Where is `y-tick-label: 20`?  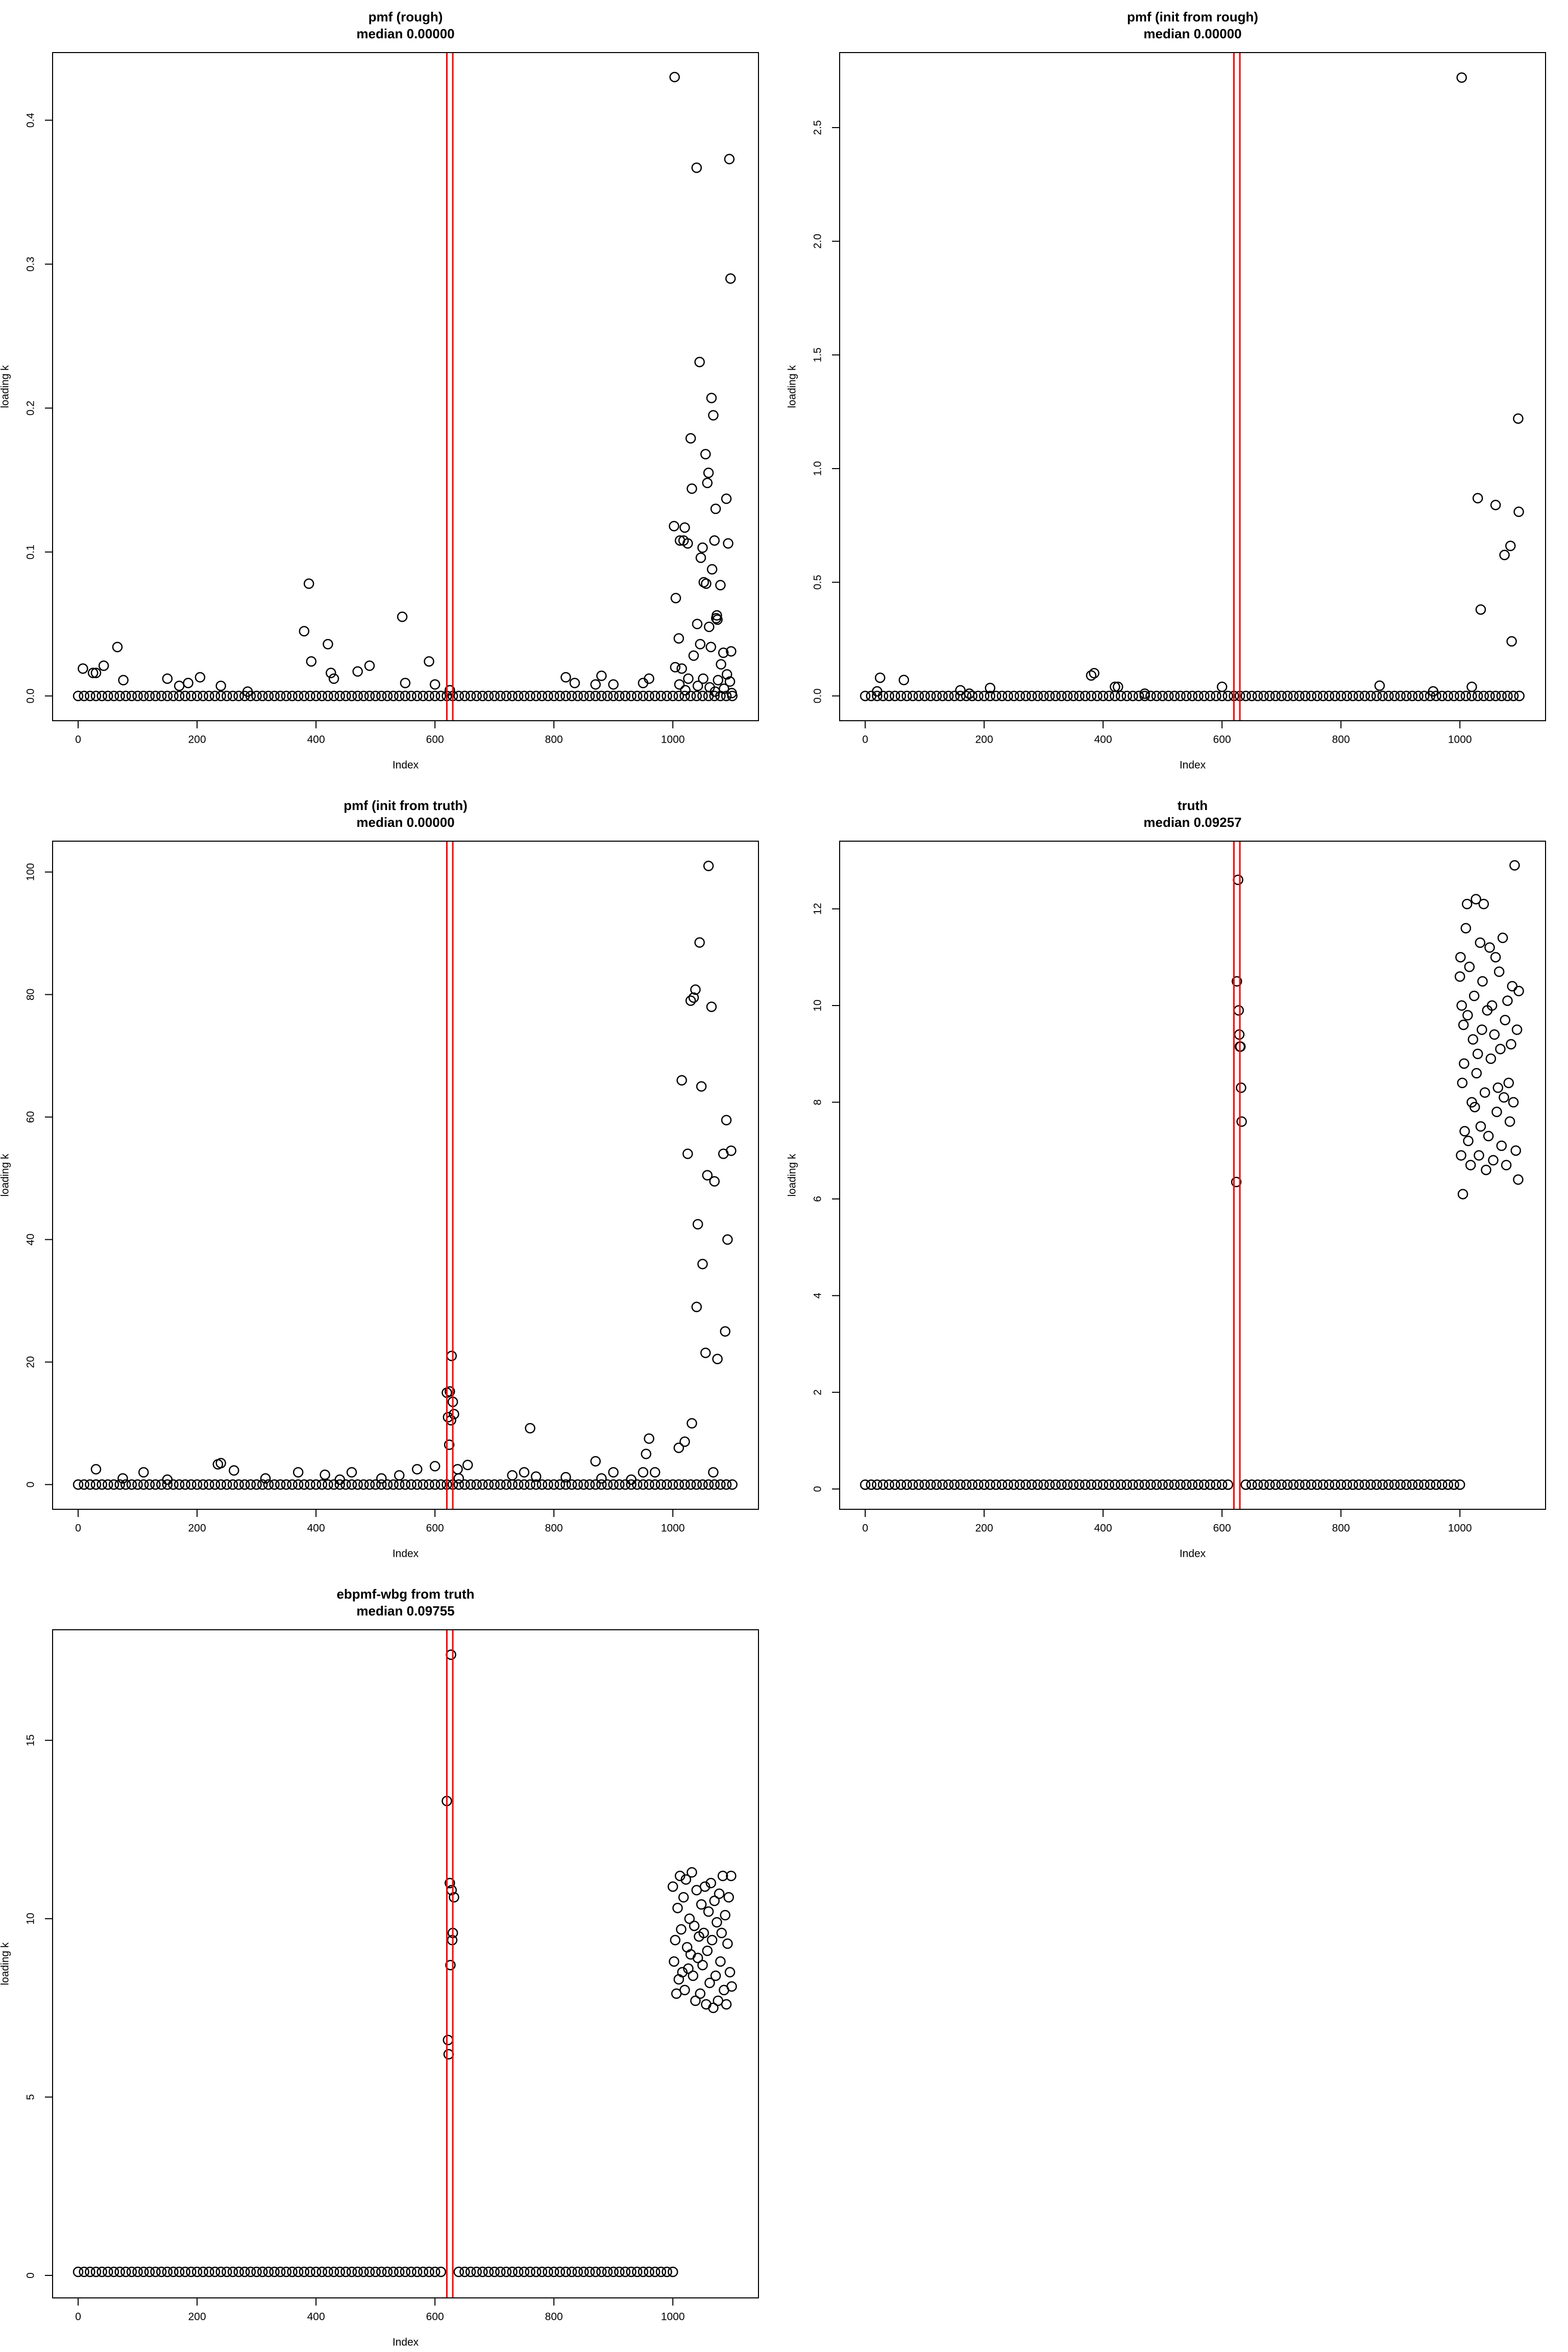 y-tick-label: 20 is located at coordinates (31, 1362).